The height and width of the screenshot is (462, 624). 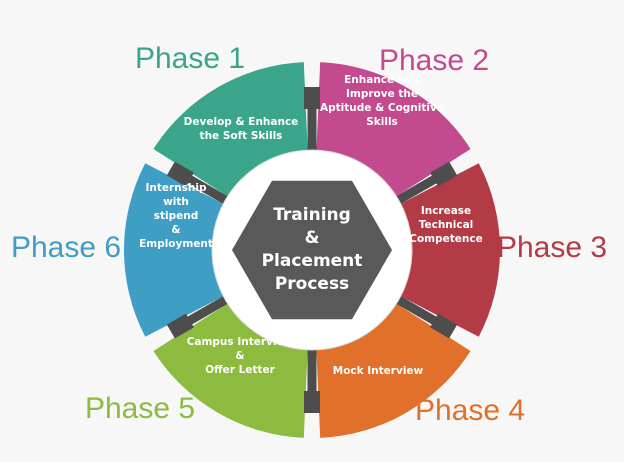 I want to click on phase-2-text-line: Enhance and, so click(x=382, y=80).